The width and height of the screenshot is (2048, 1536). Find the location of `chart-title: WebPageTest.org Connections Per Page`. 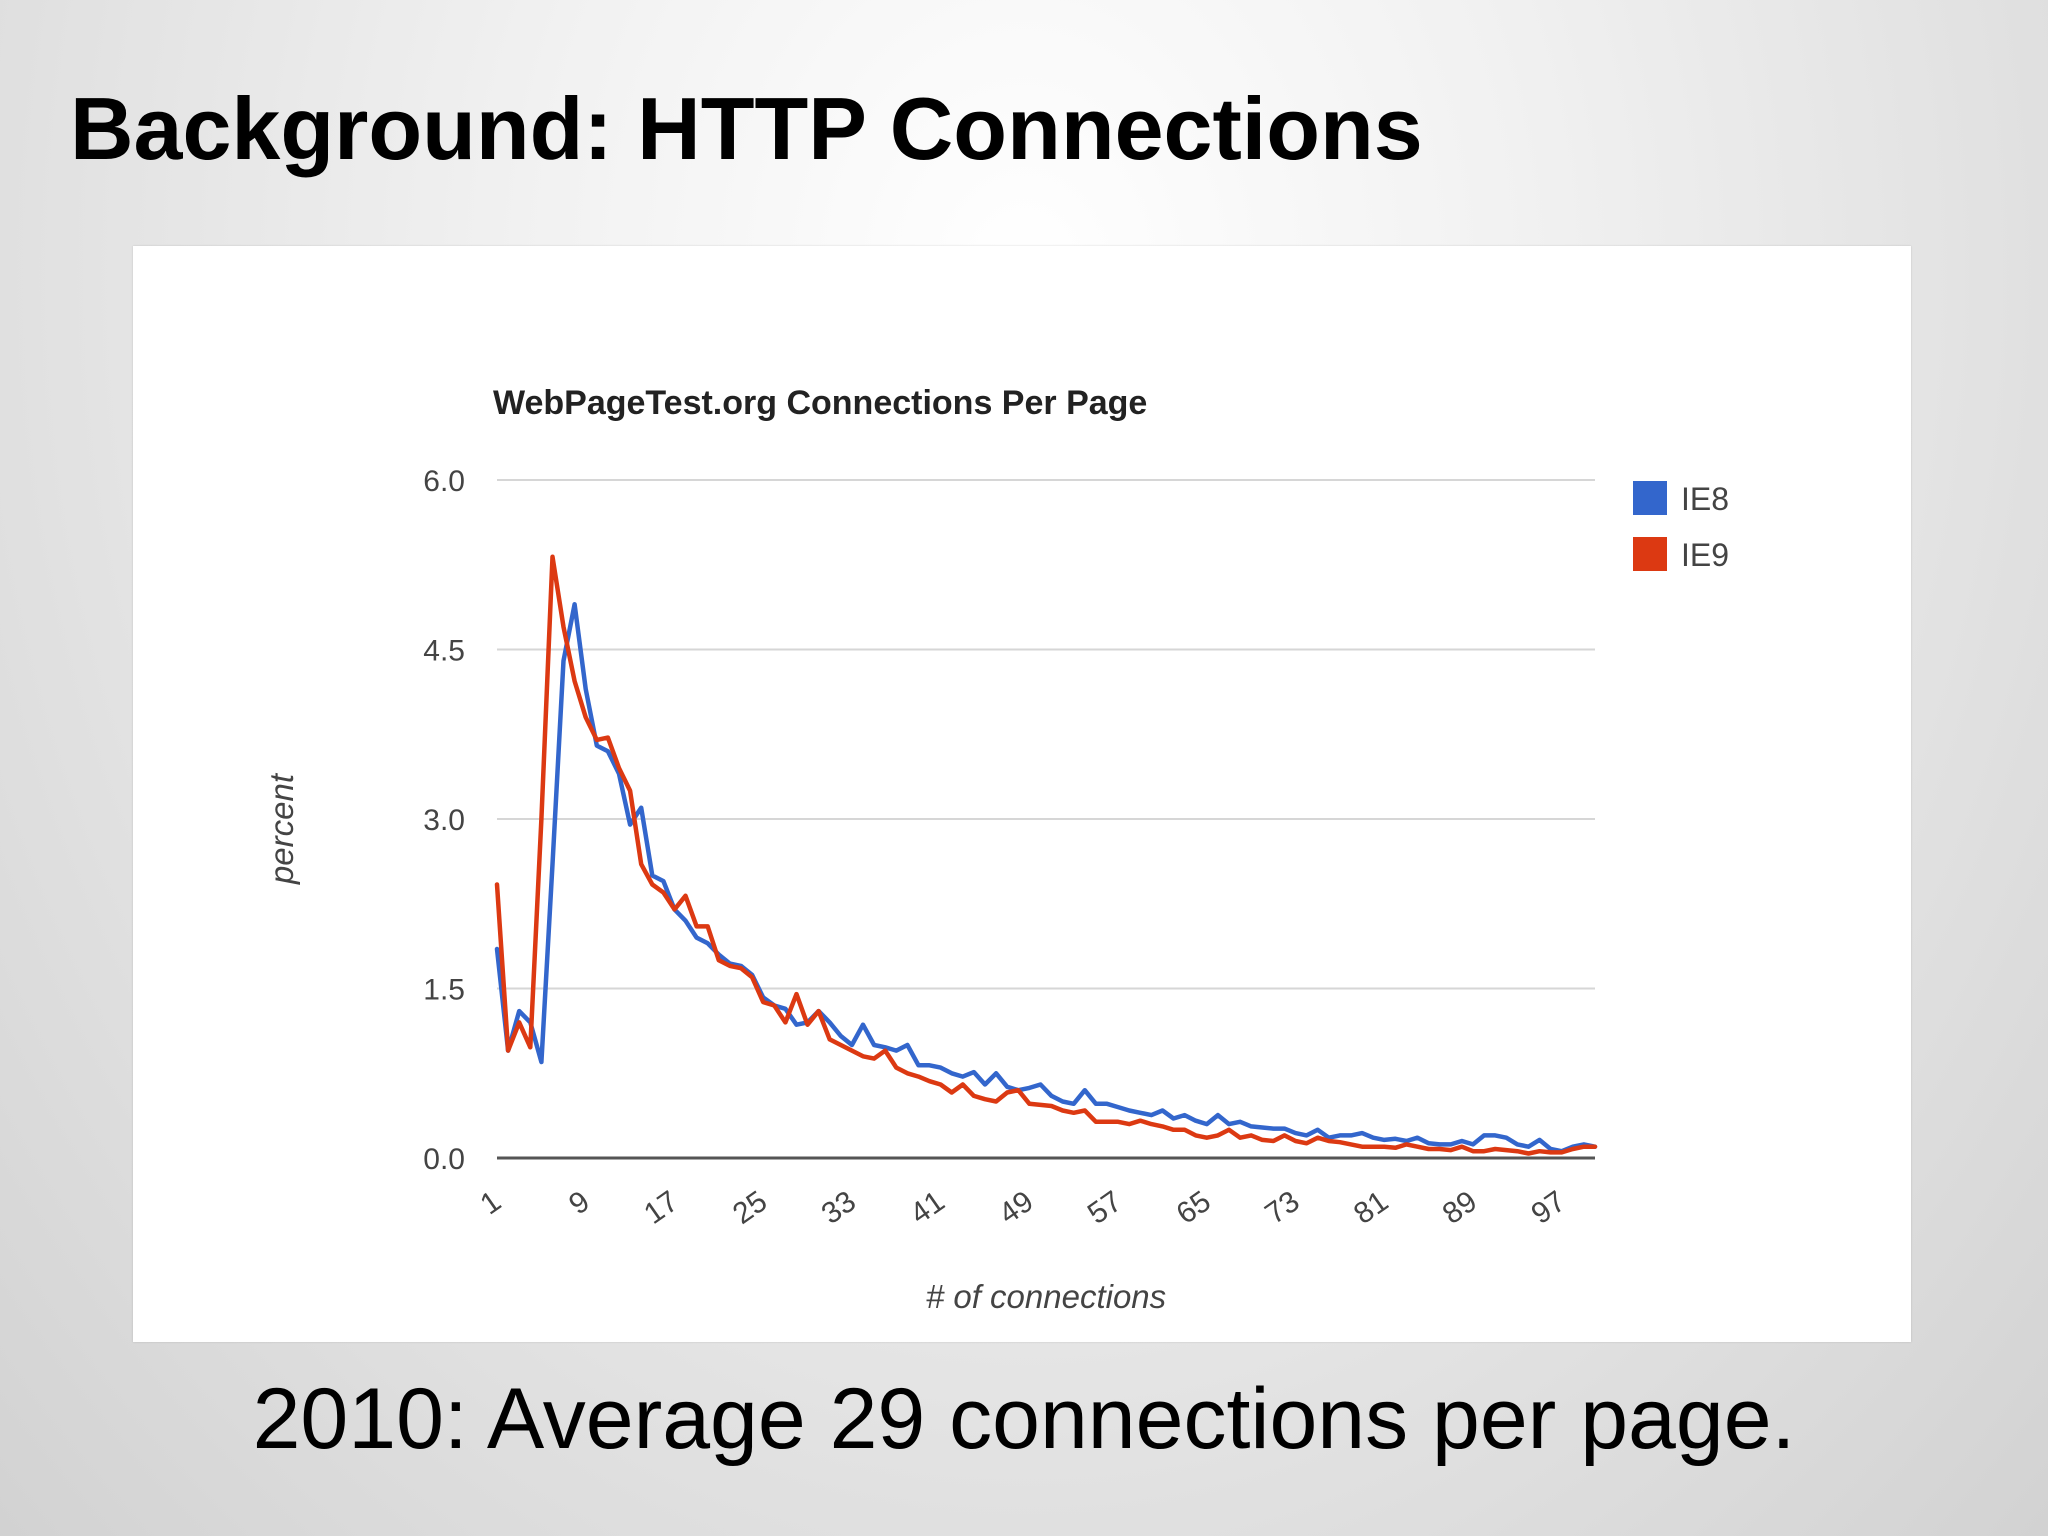

chart-title: WebPageTest.org Connections Per Page is located at coordinates (820, 403).